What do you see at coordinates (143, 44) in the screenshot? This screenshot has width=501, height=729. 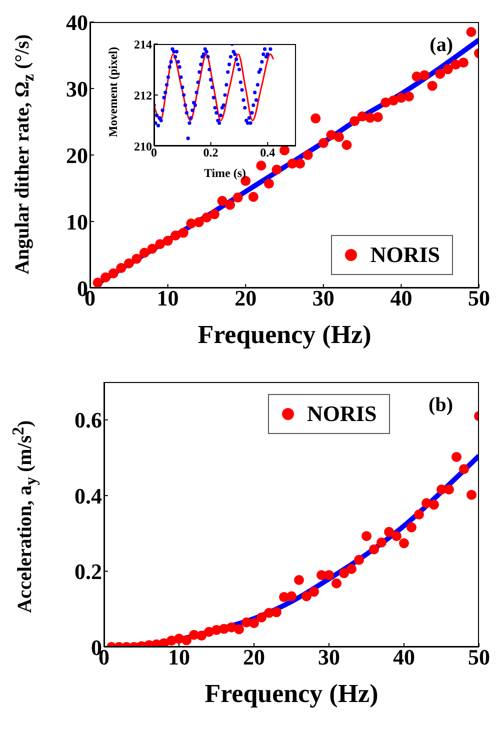 I see `y-tick-label: 214` at bounding box center [143, 44].